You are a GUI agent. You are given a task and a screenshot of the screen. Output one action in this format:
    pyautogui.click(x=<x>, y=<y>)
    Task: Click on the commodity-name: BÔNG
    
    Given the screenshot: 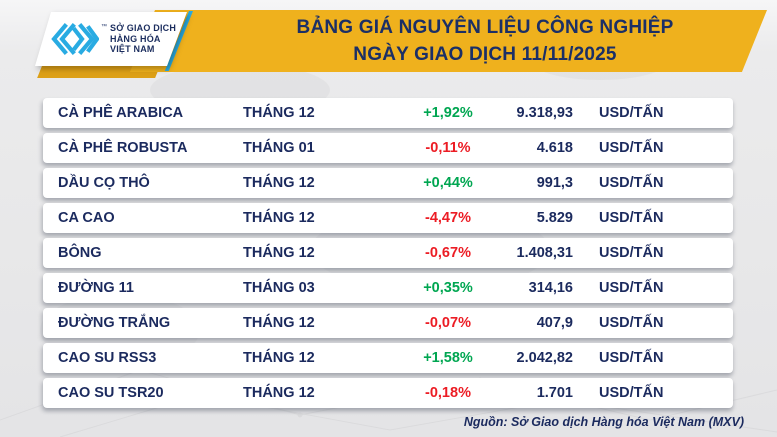 What is the action you would take?
    pyautogui.click(x=80, y=253)
    